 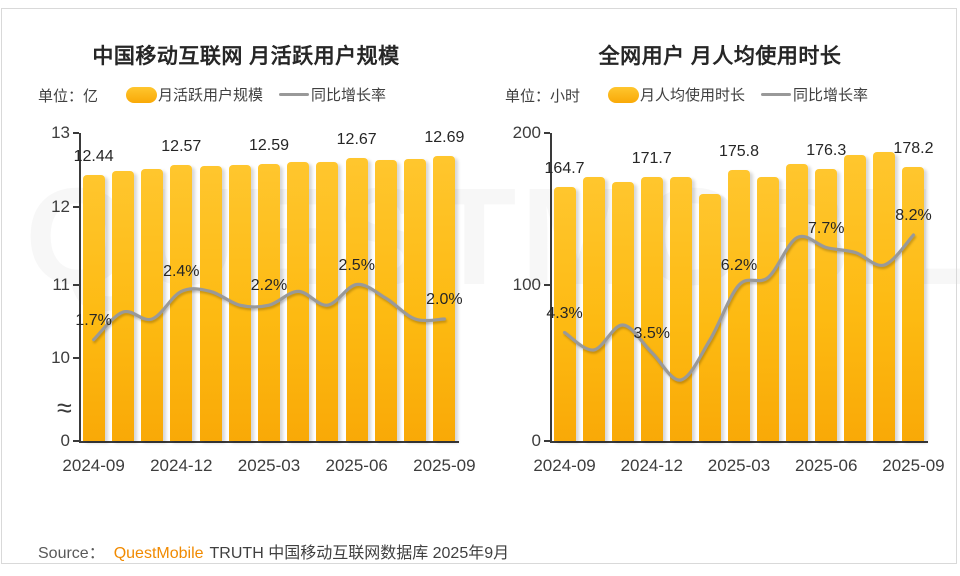 I want to click on y-tick-label: 11, so click(x=61, y=284).